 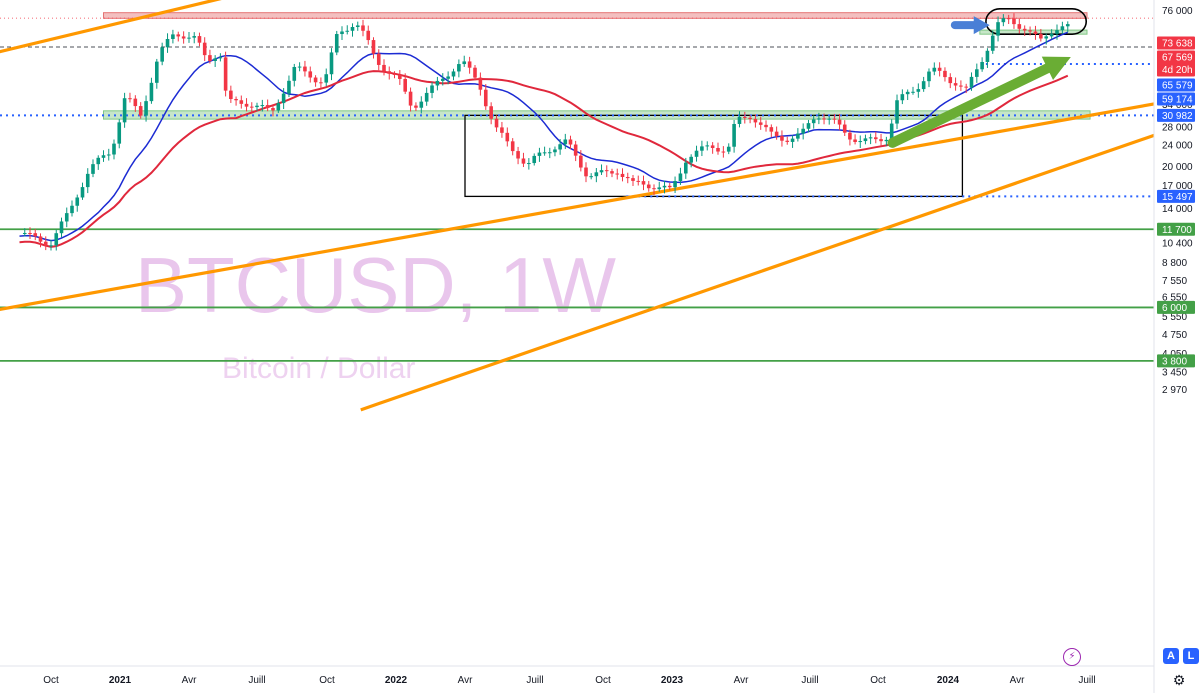 What do you see at coordinates (1171, 656) in the screenshot?
I see `auto-scale-button: A` at bounding box center [1171, 656].